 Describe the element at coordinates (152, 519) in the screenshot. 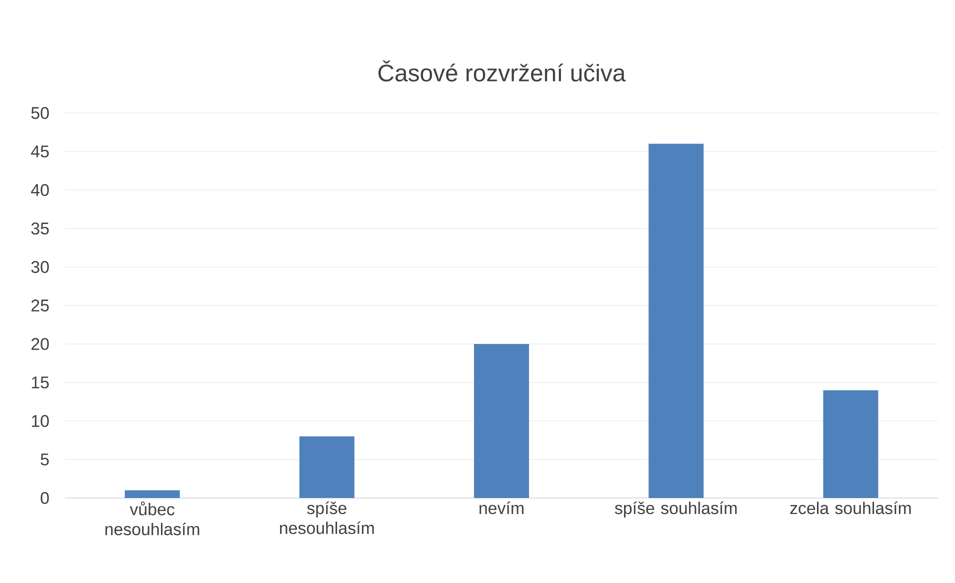

I see `x-tick-label: vůbec nesouhlasím` at that location.